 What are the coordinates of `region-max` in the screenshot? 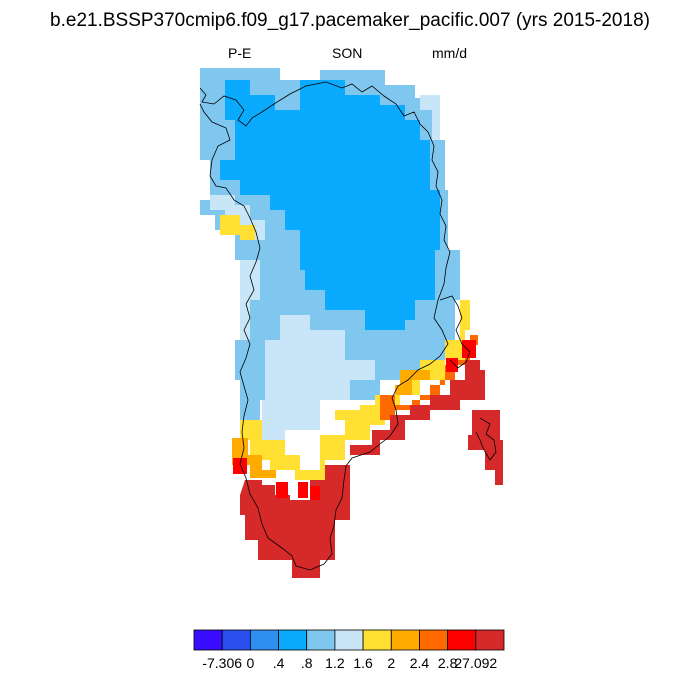 It's located at (362, 469).